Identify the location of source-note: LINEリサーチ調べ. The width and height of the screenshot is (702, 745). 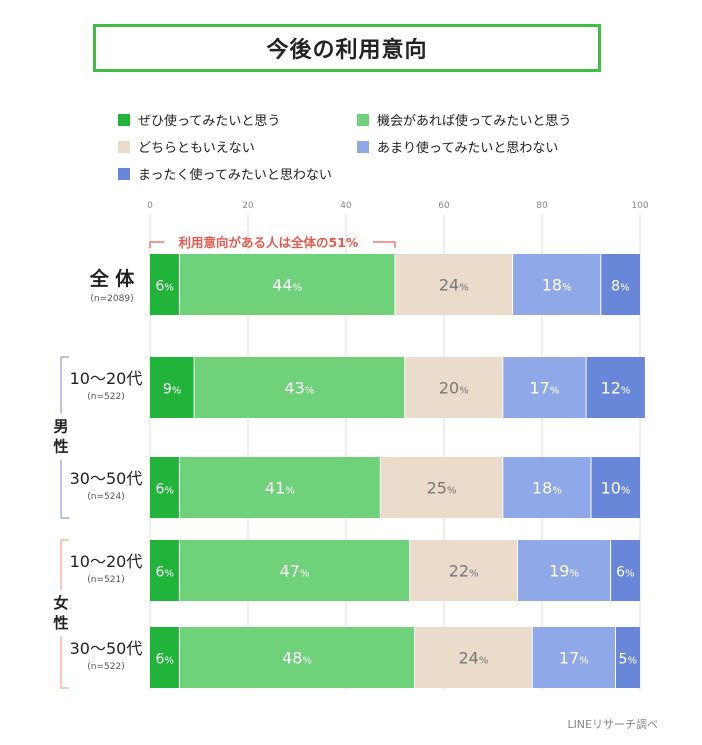
(612, 724).